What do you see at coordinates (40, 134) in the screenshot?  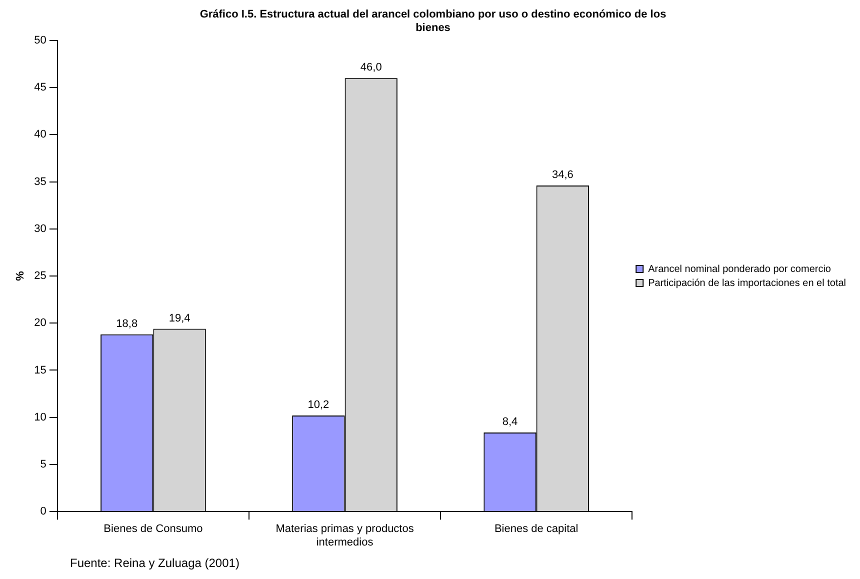 I see `y-tick-label: 40` at bounding box center [40, 134].